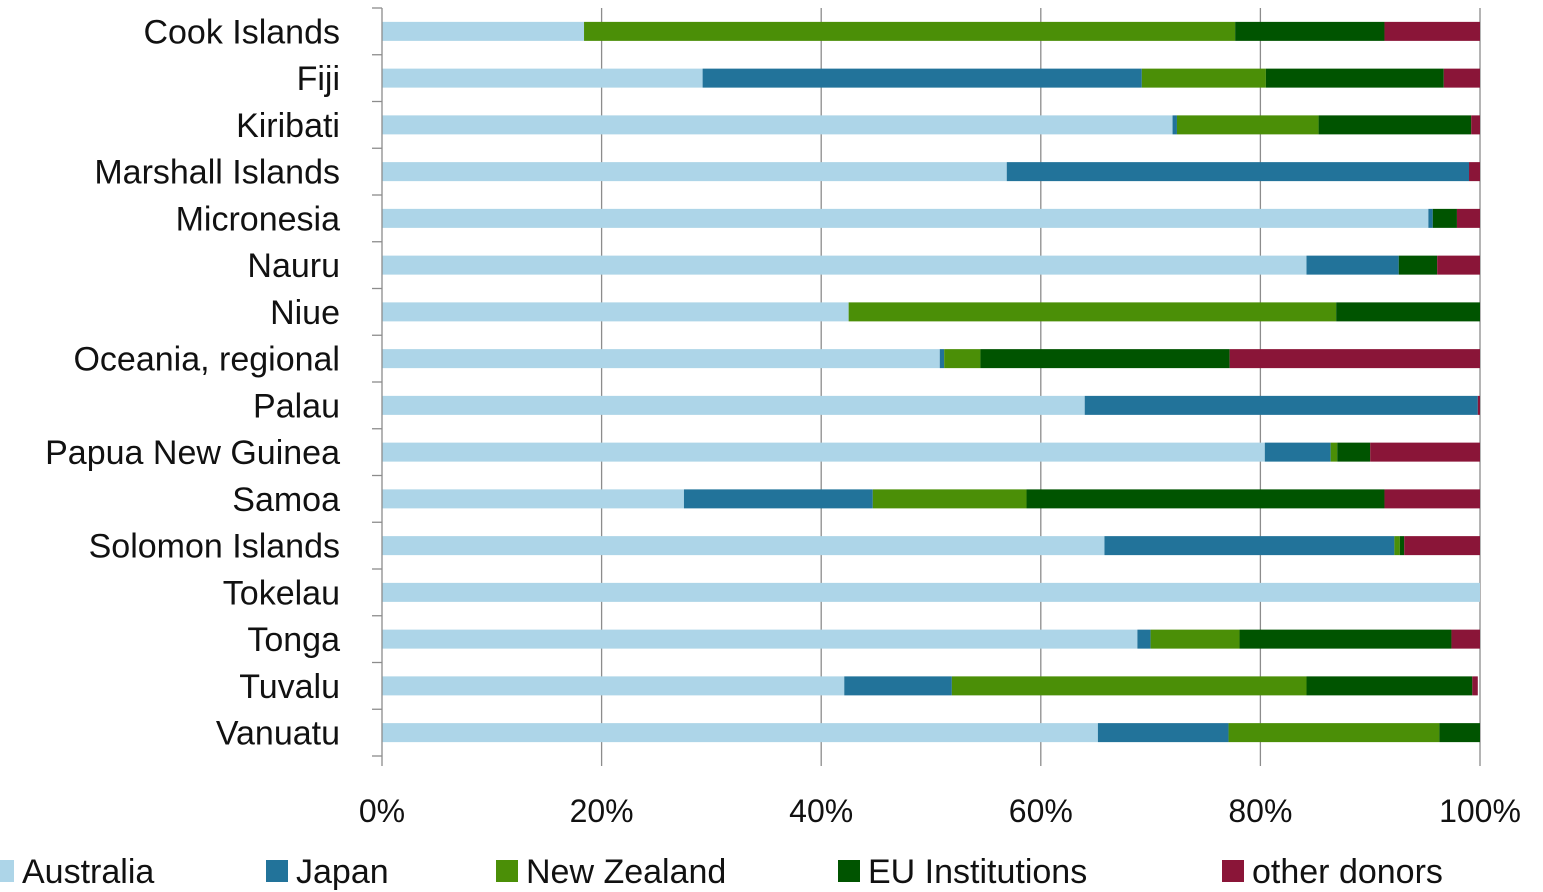 The height and width of the screenshot is (892, 1543). What do you see at coordinates (821, 811) in the screenshot?
I see `x-tick-label: 40%` at bounding box center [821, 811].